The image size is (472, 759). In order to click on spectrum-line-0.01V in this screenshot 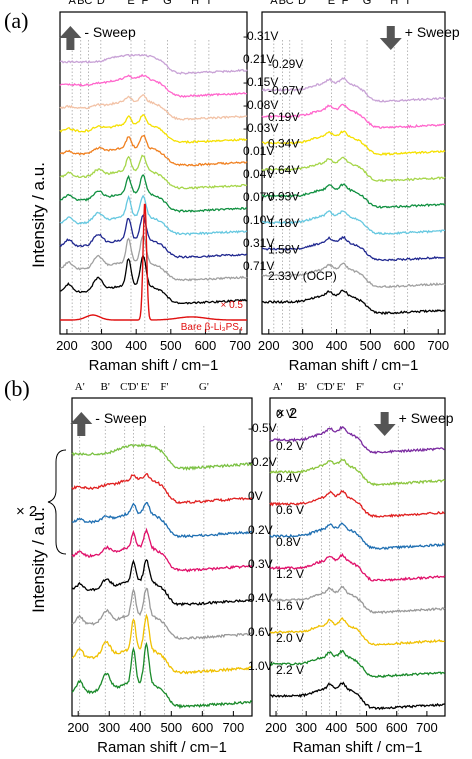, I will do `click(153, 172)`.